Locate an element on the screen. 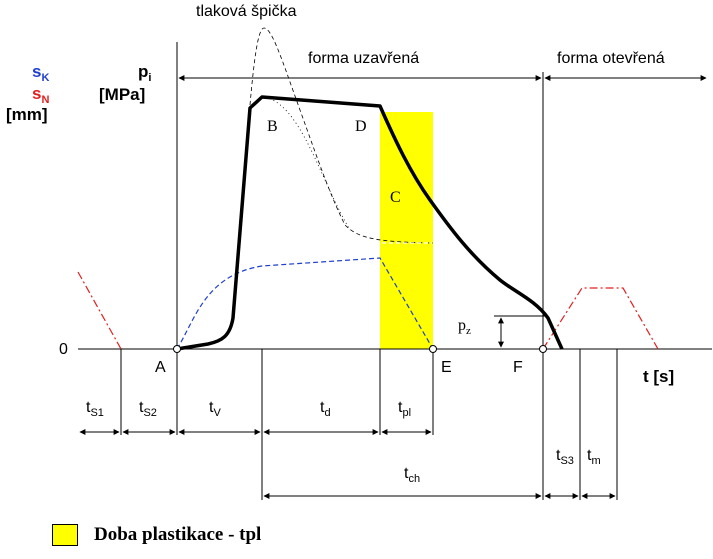 Image resolution: width=713 pixels, height=559 pixels. interval-label-tv: tV is located at coordinates (215, 409).